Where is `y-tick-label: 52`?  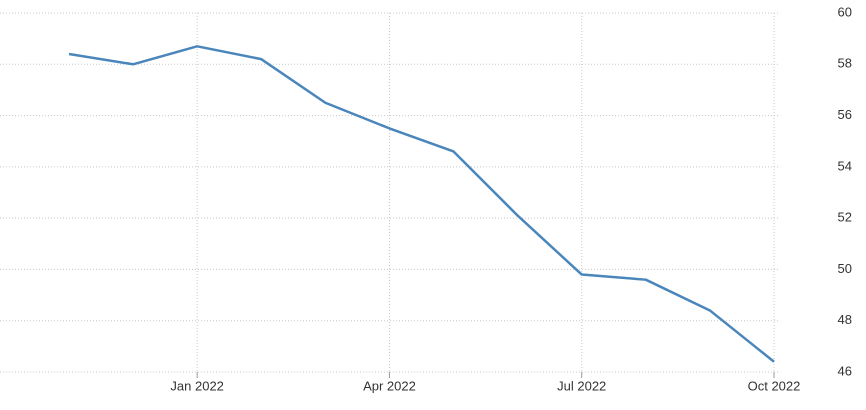 y-tick-label: 52 is located at coordinates (845, 217).